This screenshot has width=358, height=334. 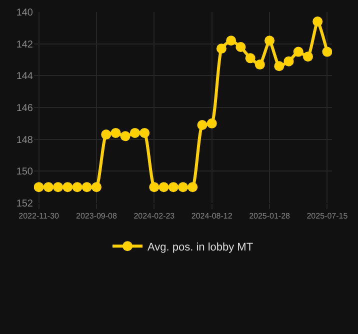 What do you see at coordinates (25, 140) in the screenshot?
I see `y-tick-label: 148` at bounding box center [25, 140].